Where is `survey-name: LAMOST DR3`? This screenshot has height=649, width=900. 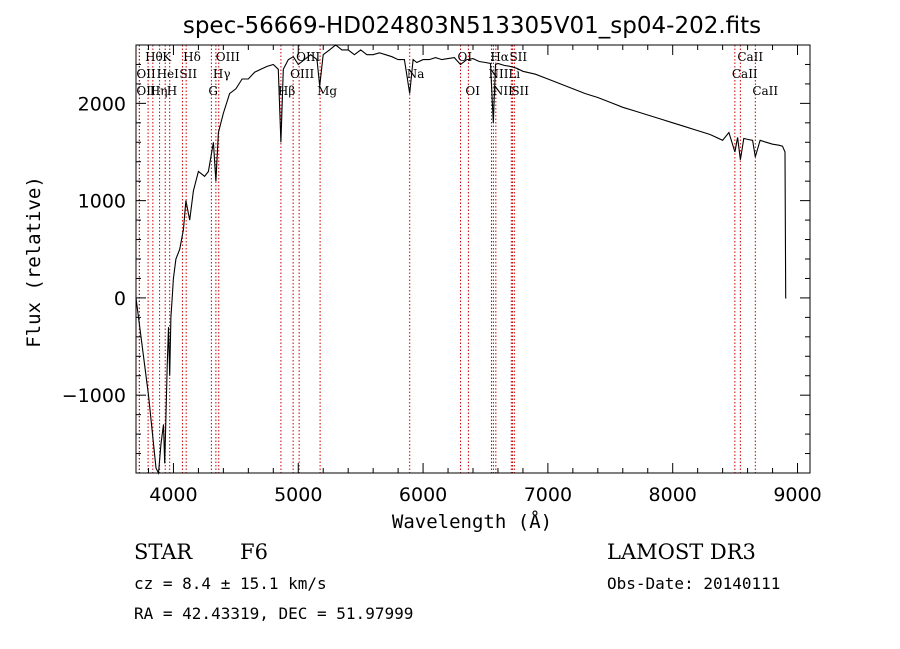
survey-name: LAMOST DR3 is located at coordinates (681, 552).